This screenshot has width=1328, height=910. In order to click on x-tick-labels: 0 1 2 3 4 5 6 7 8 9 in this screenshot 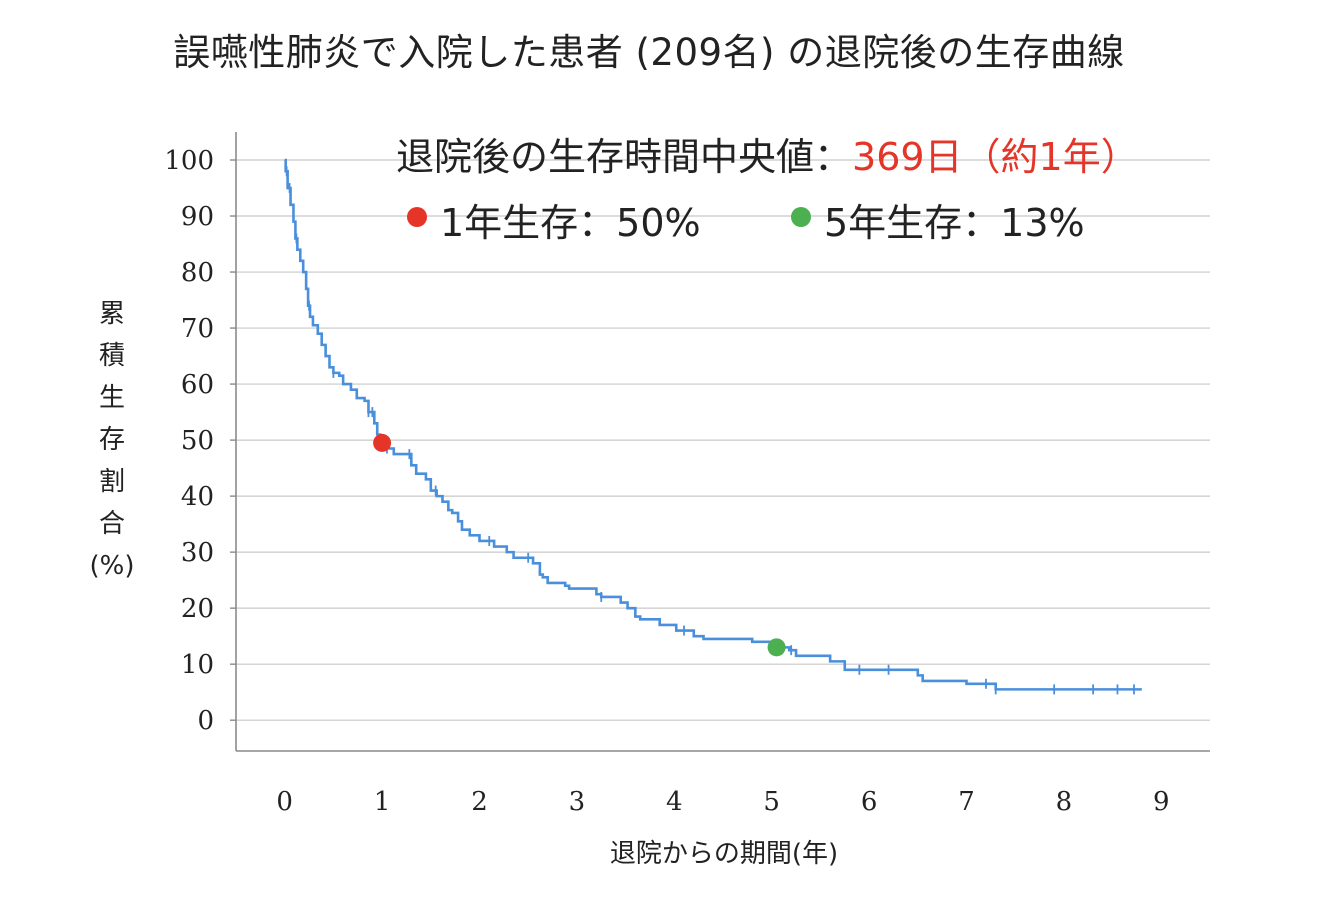, I will do `click(722, 802)`.